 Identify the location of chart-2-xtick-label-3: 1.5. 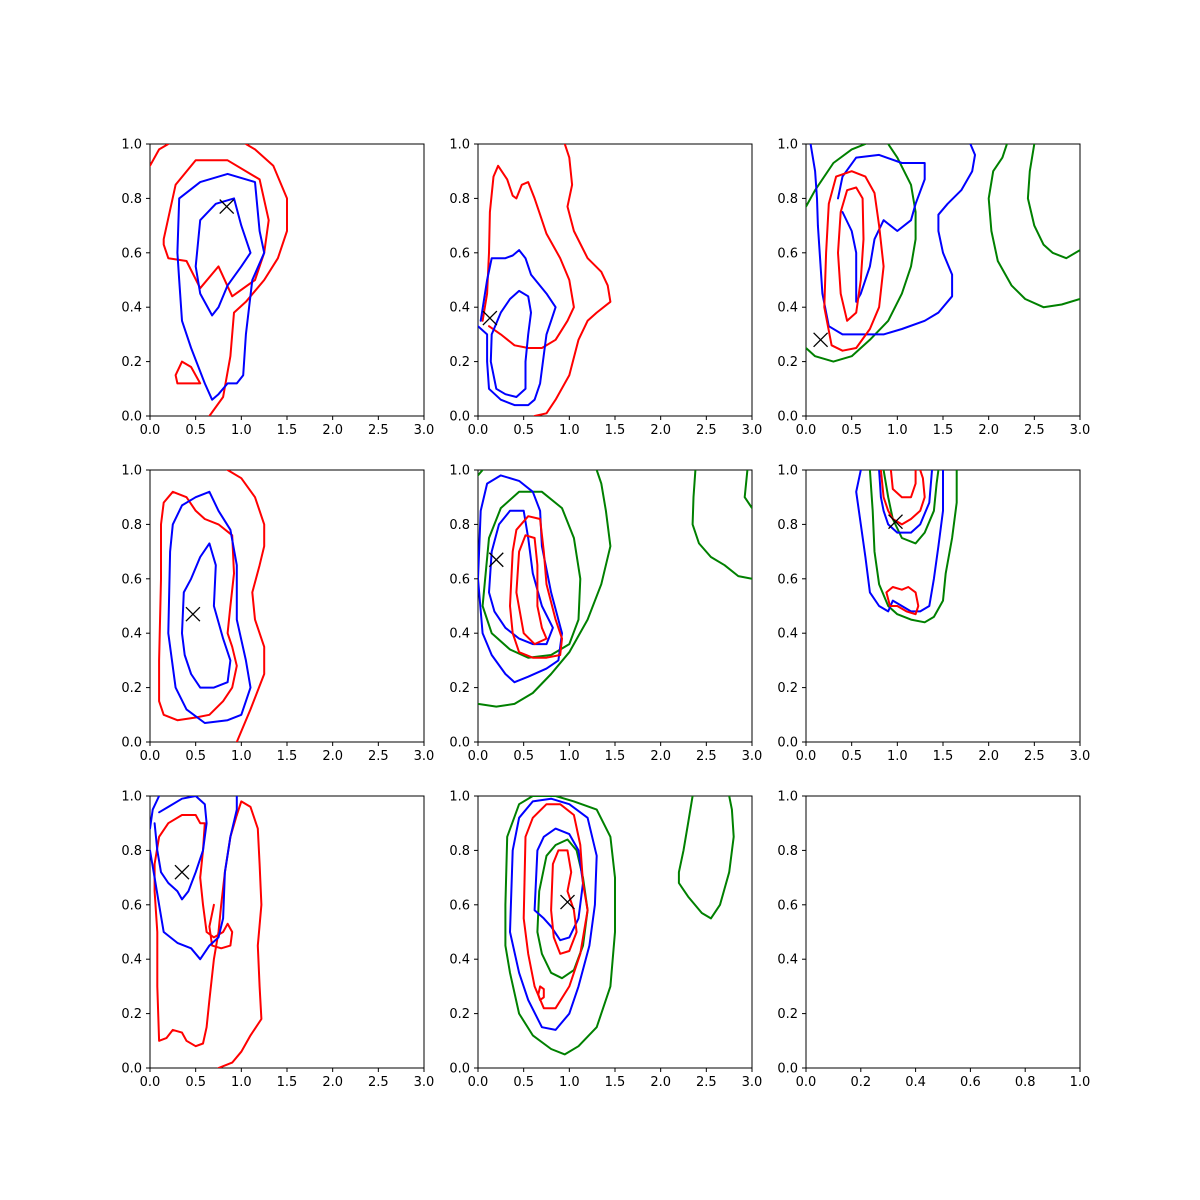
(943, 430).